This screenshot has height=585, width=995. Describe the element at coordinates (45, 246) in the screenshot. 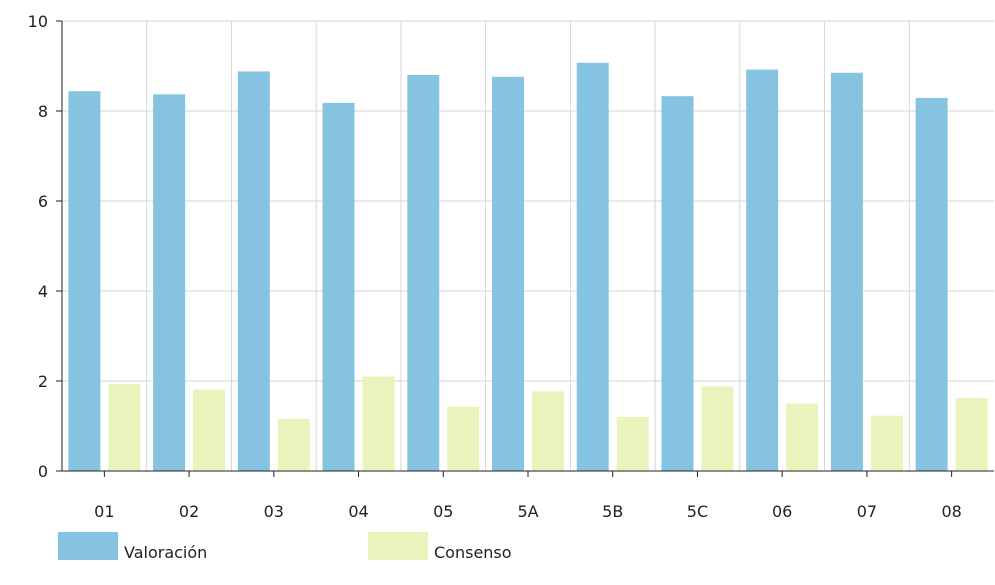

I see `y-axis-ticks: 0 2 4 6 8 10` at that location.